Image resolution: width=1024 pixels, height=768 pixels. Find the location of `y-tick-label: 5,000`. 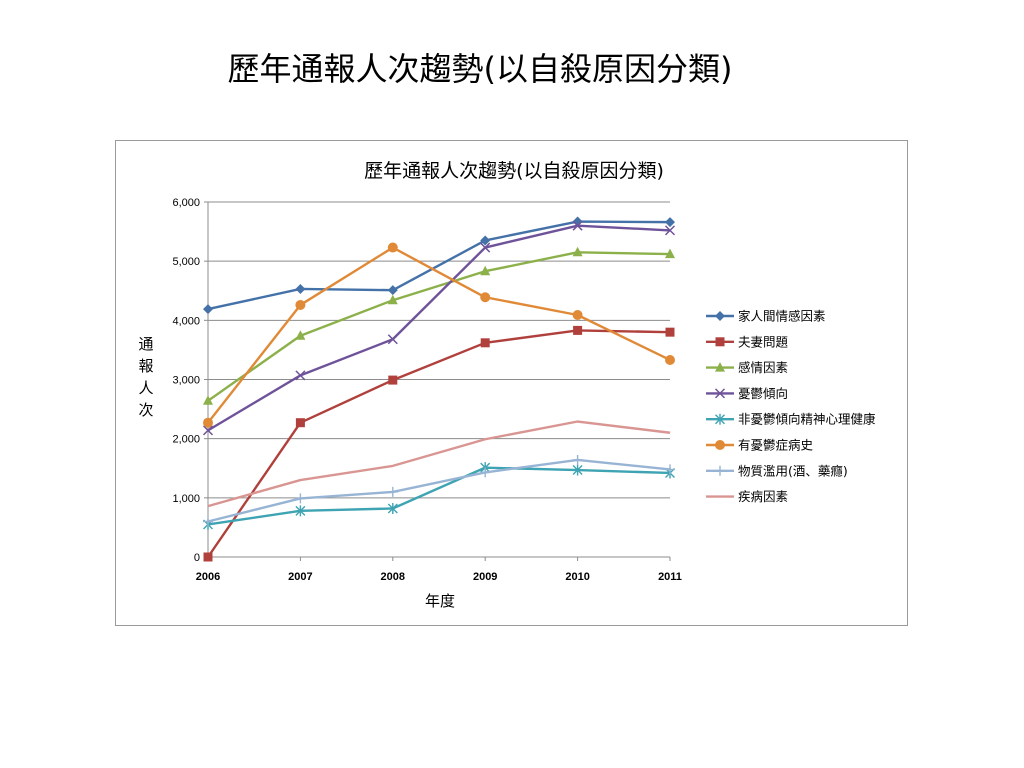

y-tick-label: 5,000 is located at coordinates (186, 262).